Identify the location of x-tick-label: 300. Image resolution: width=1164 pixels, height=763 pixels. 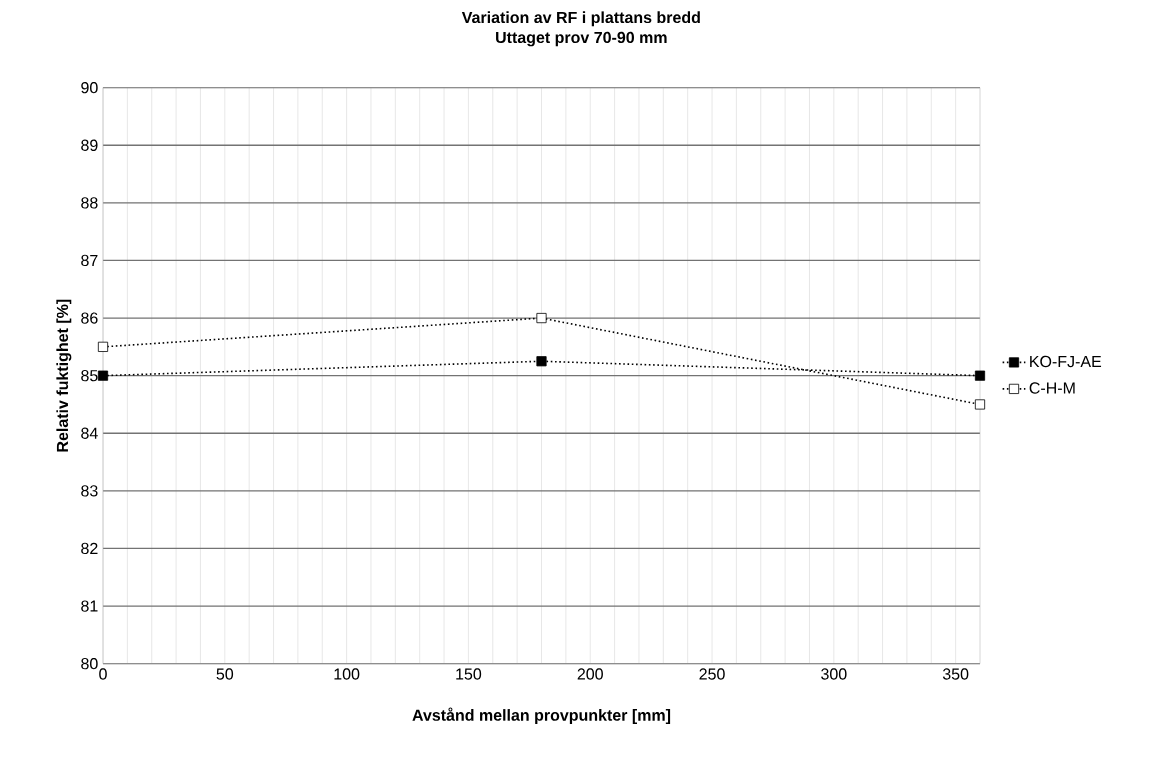
(834, 674).